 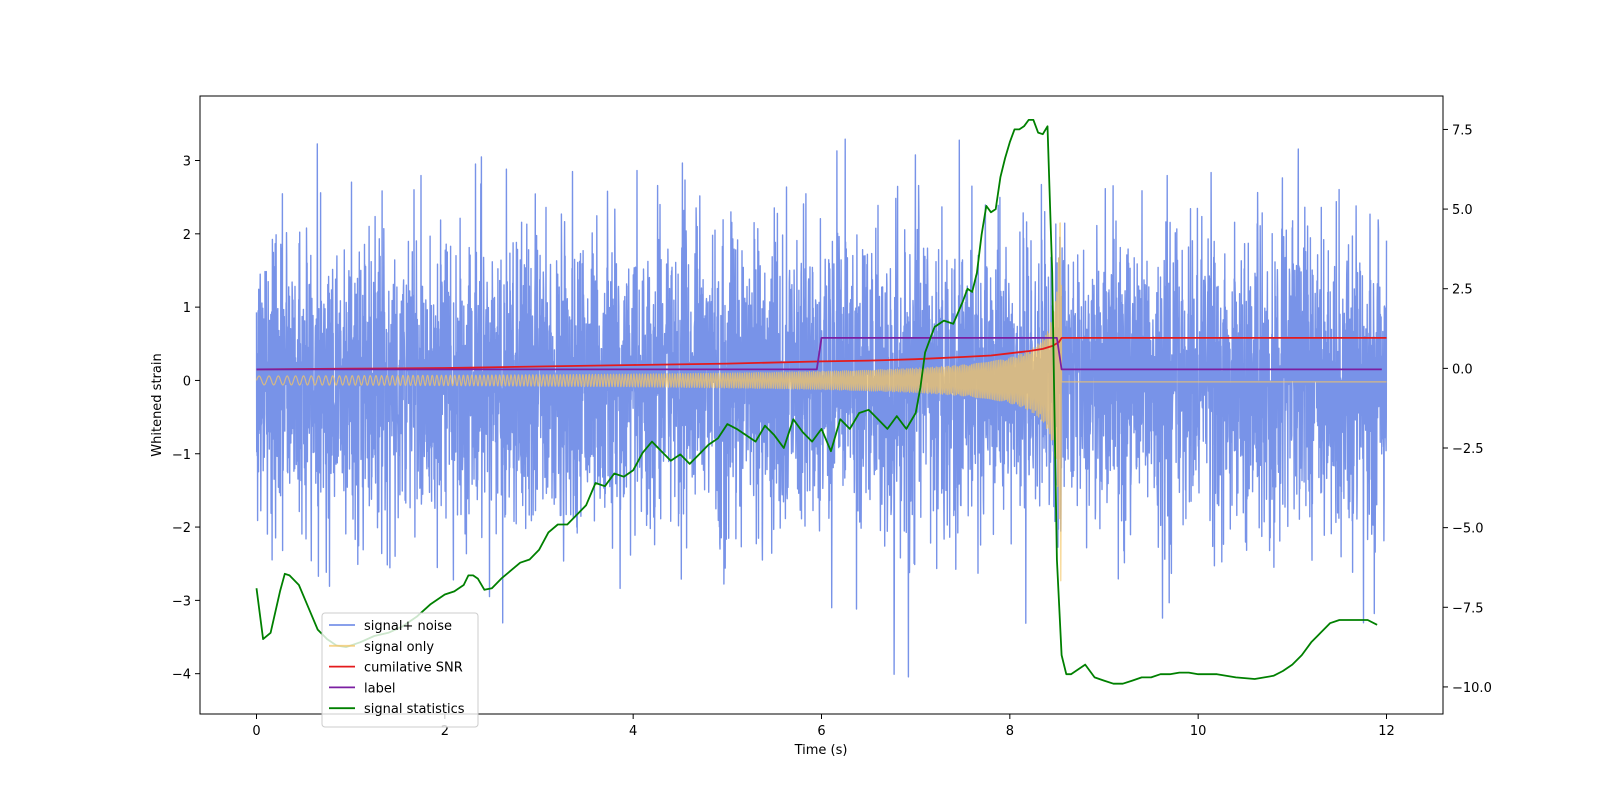 What do you see at coordinates (1462, 290) in the screenshot?
I see `y-right-tick-label: 2.5` at bounding box center [1462, 290].